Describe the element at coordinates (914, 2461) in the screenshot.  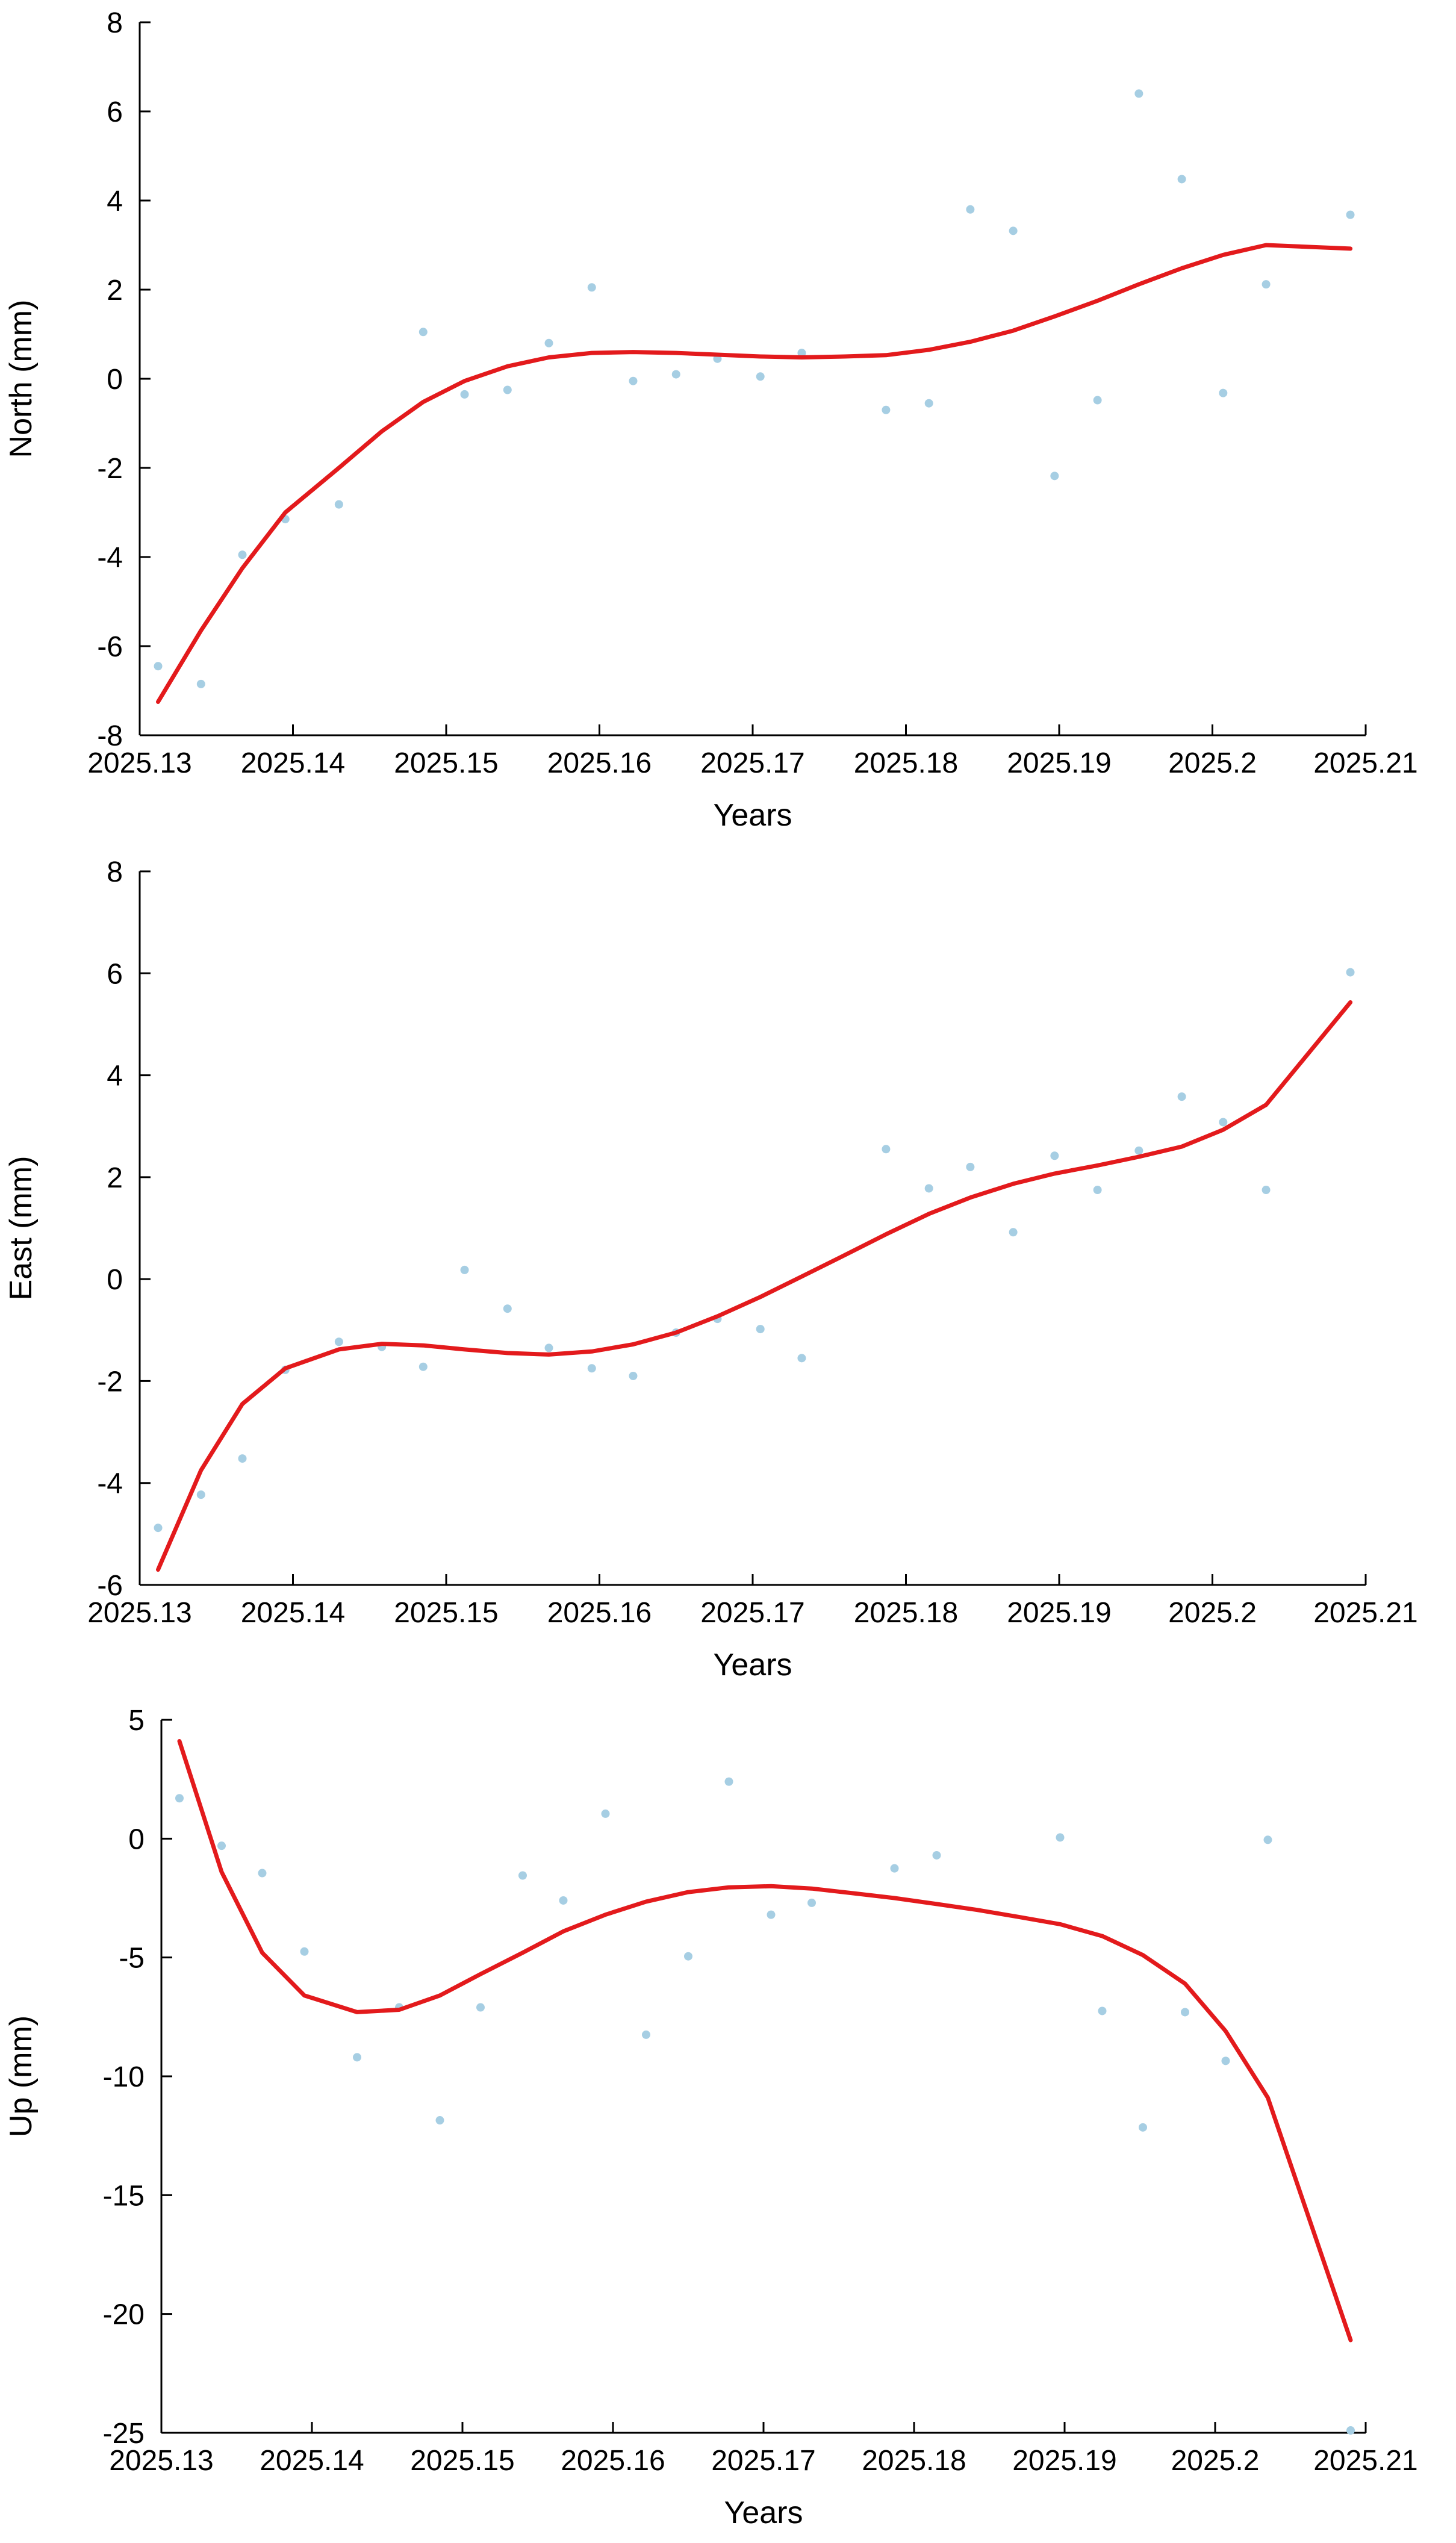
I see `up-x-tick-label: 2025.18` at that location.